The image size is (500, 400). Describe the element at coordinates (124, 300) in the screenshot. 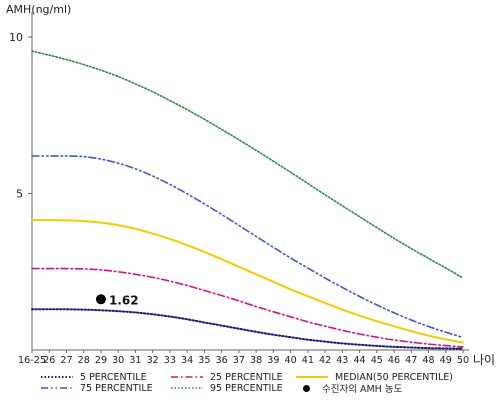

I see `patient-amh-label: 1.62` at that location.